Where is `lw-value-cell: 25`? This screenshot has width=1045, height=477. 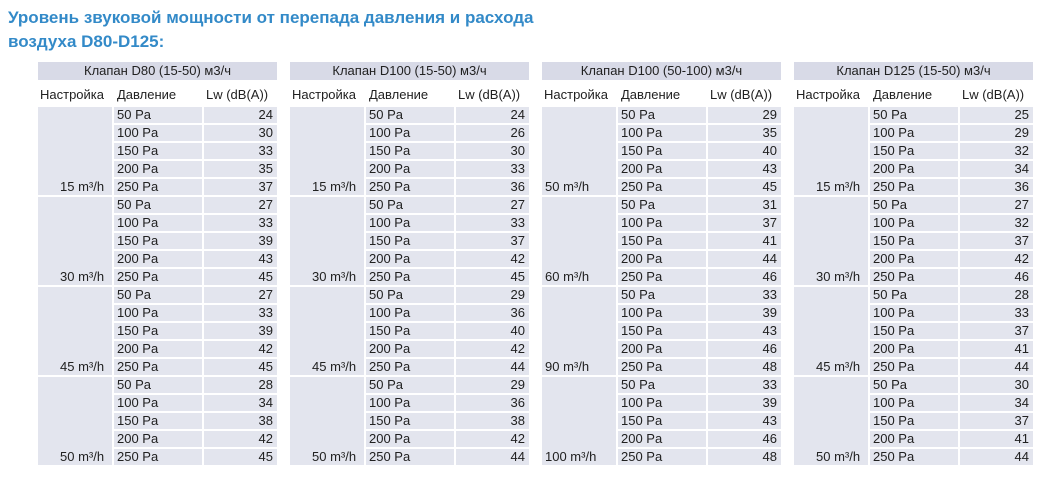 lw-value-cell: 25 is located at coordinates (996, 115).